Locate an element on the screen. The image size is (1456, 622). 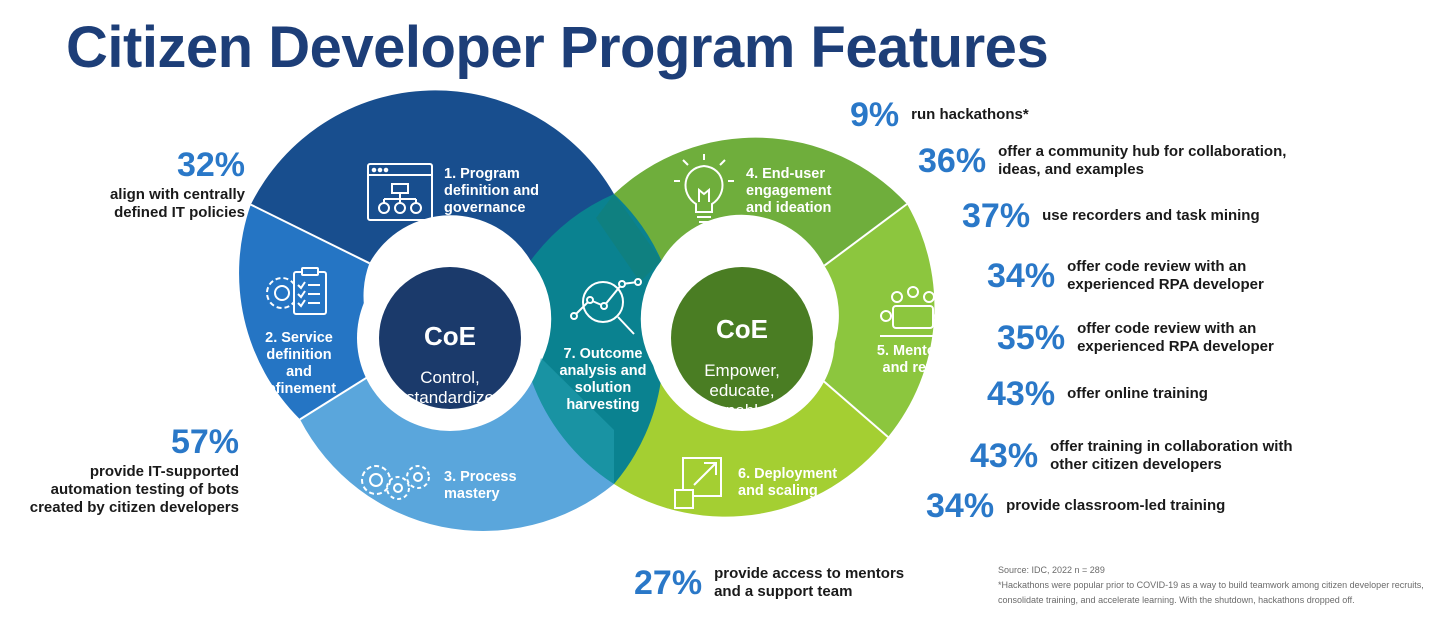
stat-percent: 32% is located at coordinates (210, 165).